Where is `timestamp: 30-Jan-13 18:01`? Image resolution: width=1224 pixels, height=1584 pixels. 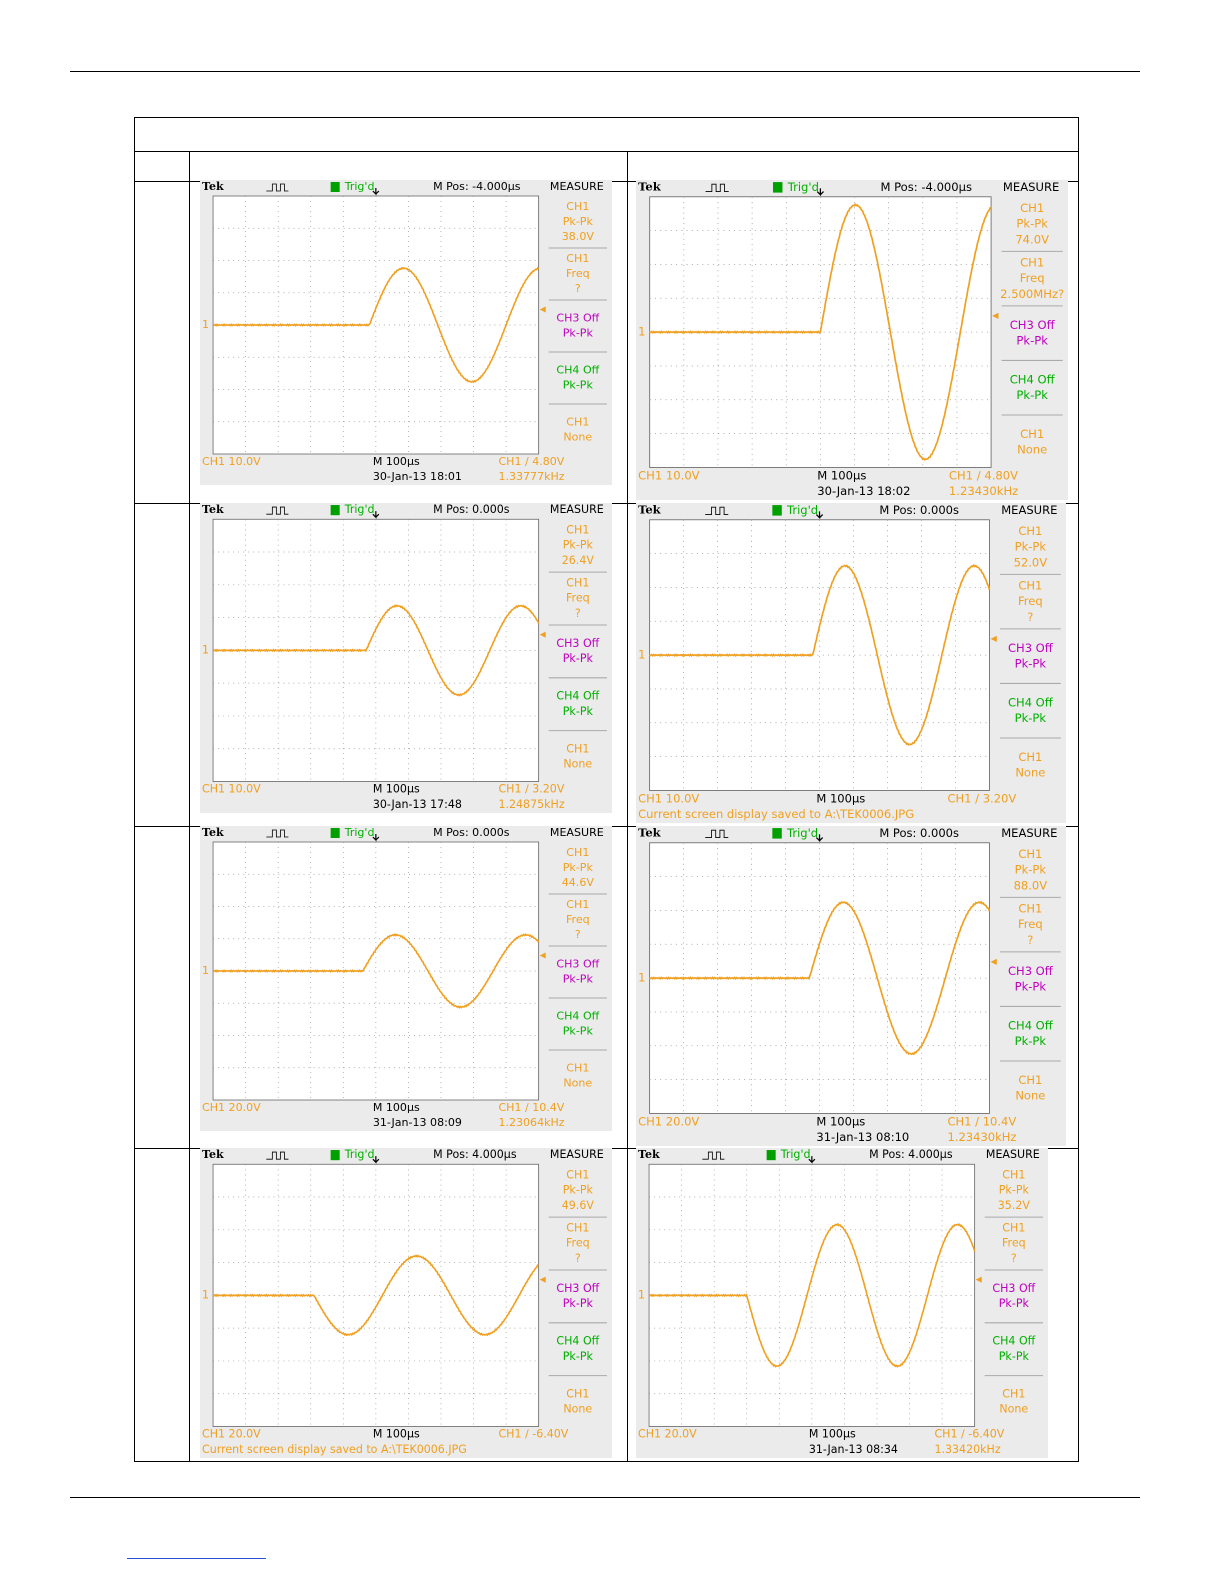 timestamp: 30-Jan-13 18:01 is located at coordinates (417, 476).